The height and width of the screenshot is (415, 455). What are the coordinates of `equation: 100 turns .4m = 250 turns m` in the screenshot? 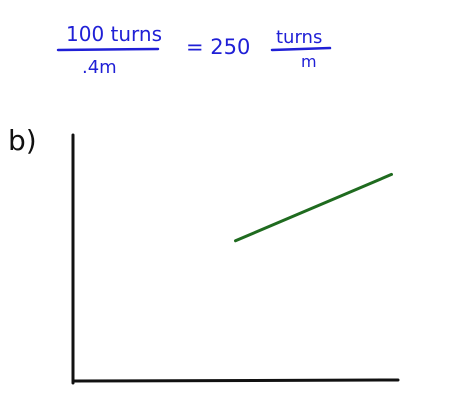 It's located at (194, 50).